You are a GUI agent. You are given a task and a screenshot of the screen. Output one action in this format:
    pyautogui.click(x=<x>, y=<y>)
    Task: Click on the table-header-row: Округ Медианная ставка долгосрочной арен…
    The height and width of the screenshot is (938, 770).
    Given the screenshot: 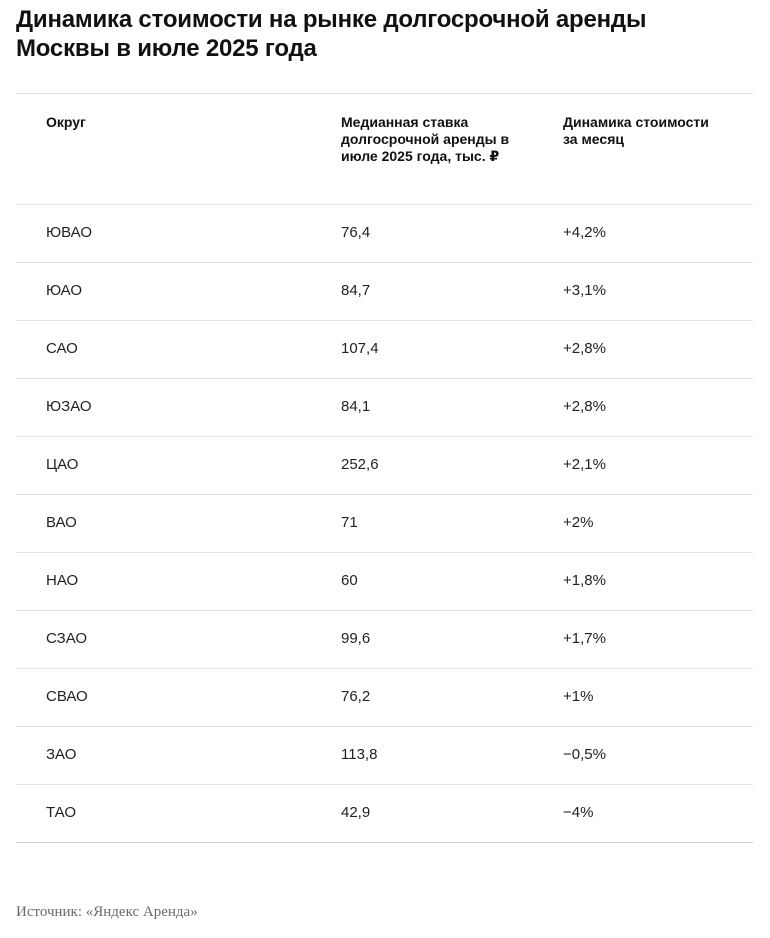 What is the action you would take?
    pyautogui.click(x=384, y=149)
    